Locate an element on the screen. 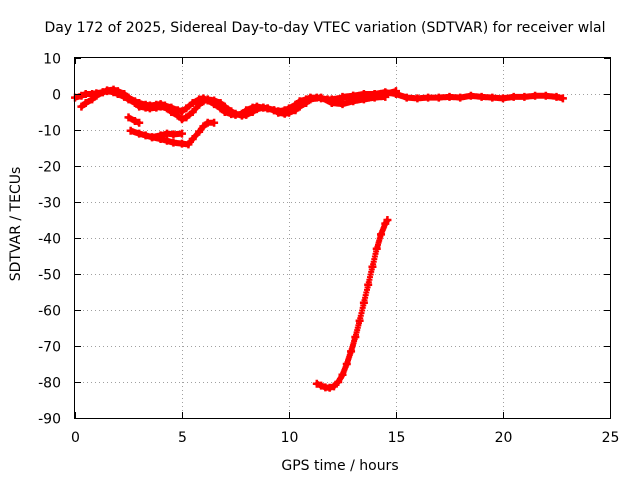 This screenshot has height=480, width=640. y-tick-label: 0 is located at coordinates (56, 96).